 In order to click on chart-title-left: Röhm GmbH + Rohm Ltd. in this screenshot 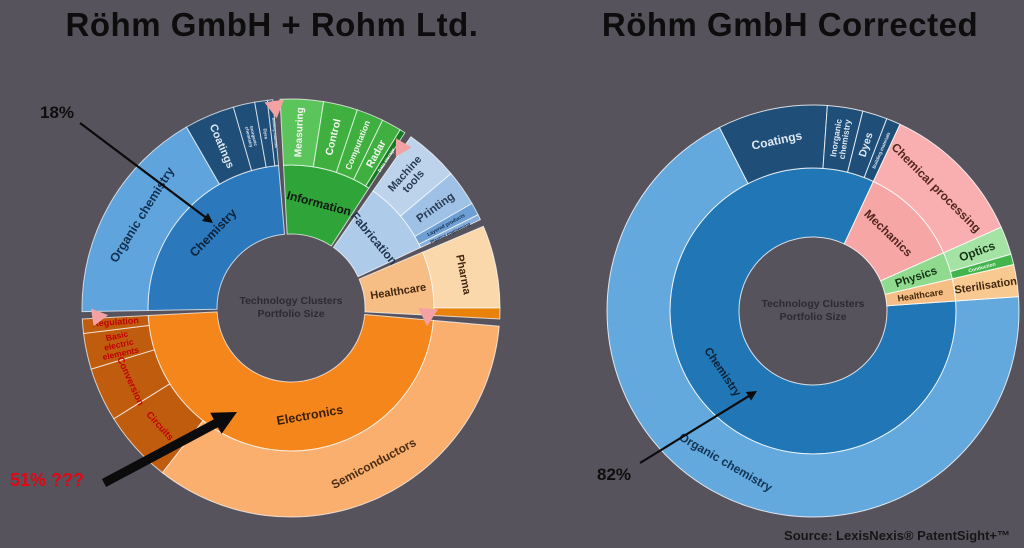, I will do `click(272, 24)`.